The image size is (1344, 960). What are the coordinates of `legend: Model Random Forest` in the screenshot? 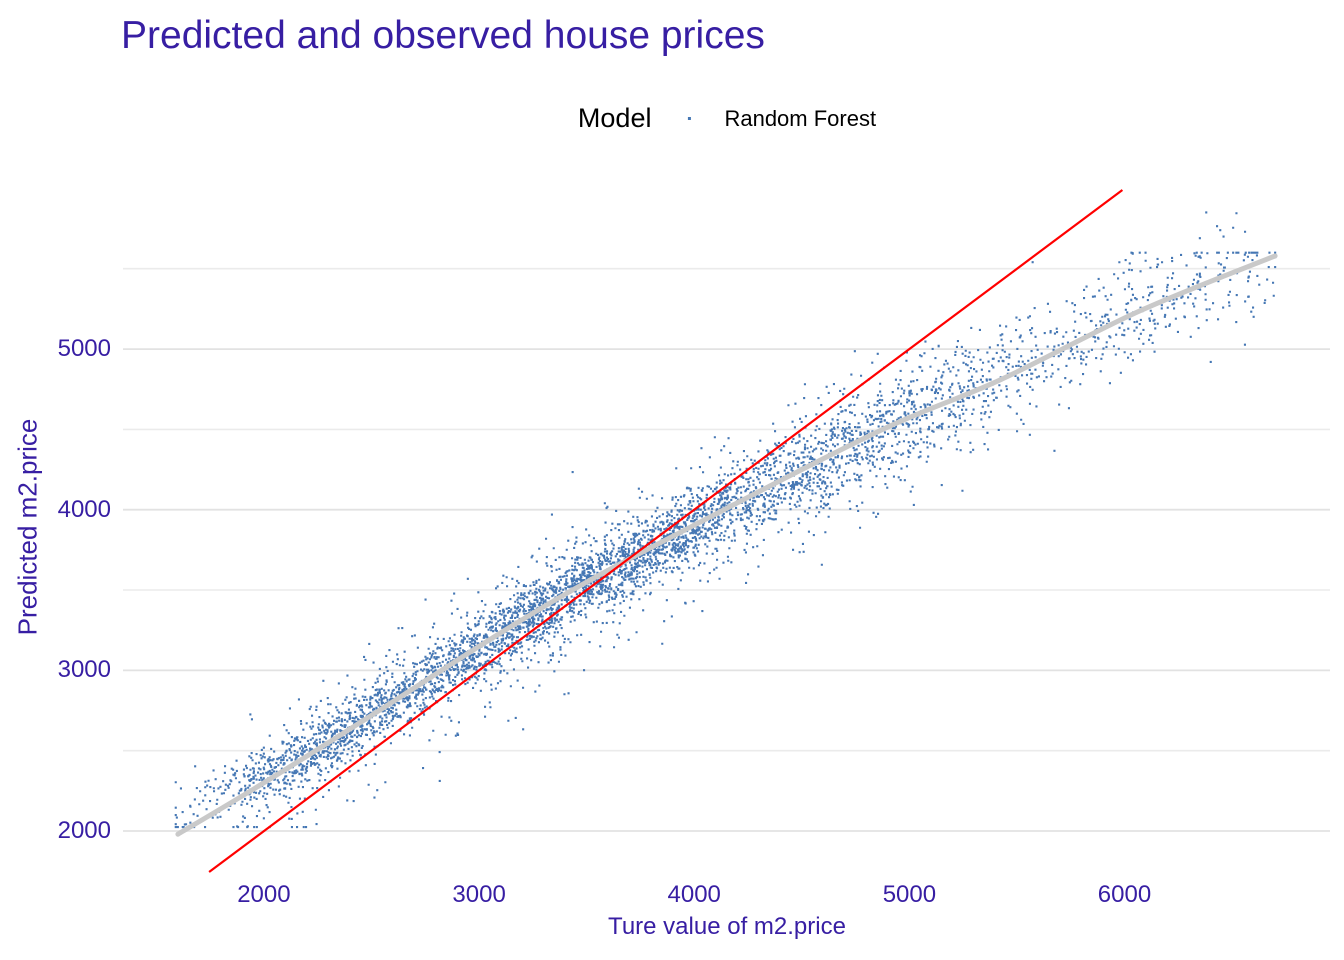 It's located at (727, 118).